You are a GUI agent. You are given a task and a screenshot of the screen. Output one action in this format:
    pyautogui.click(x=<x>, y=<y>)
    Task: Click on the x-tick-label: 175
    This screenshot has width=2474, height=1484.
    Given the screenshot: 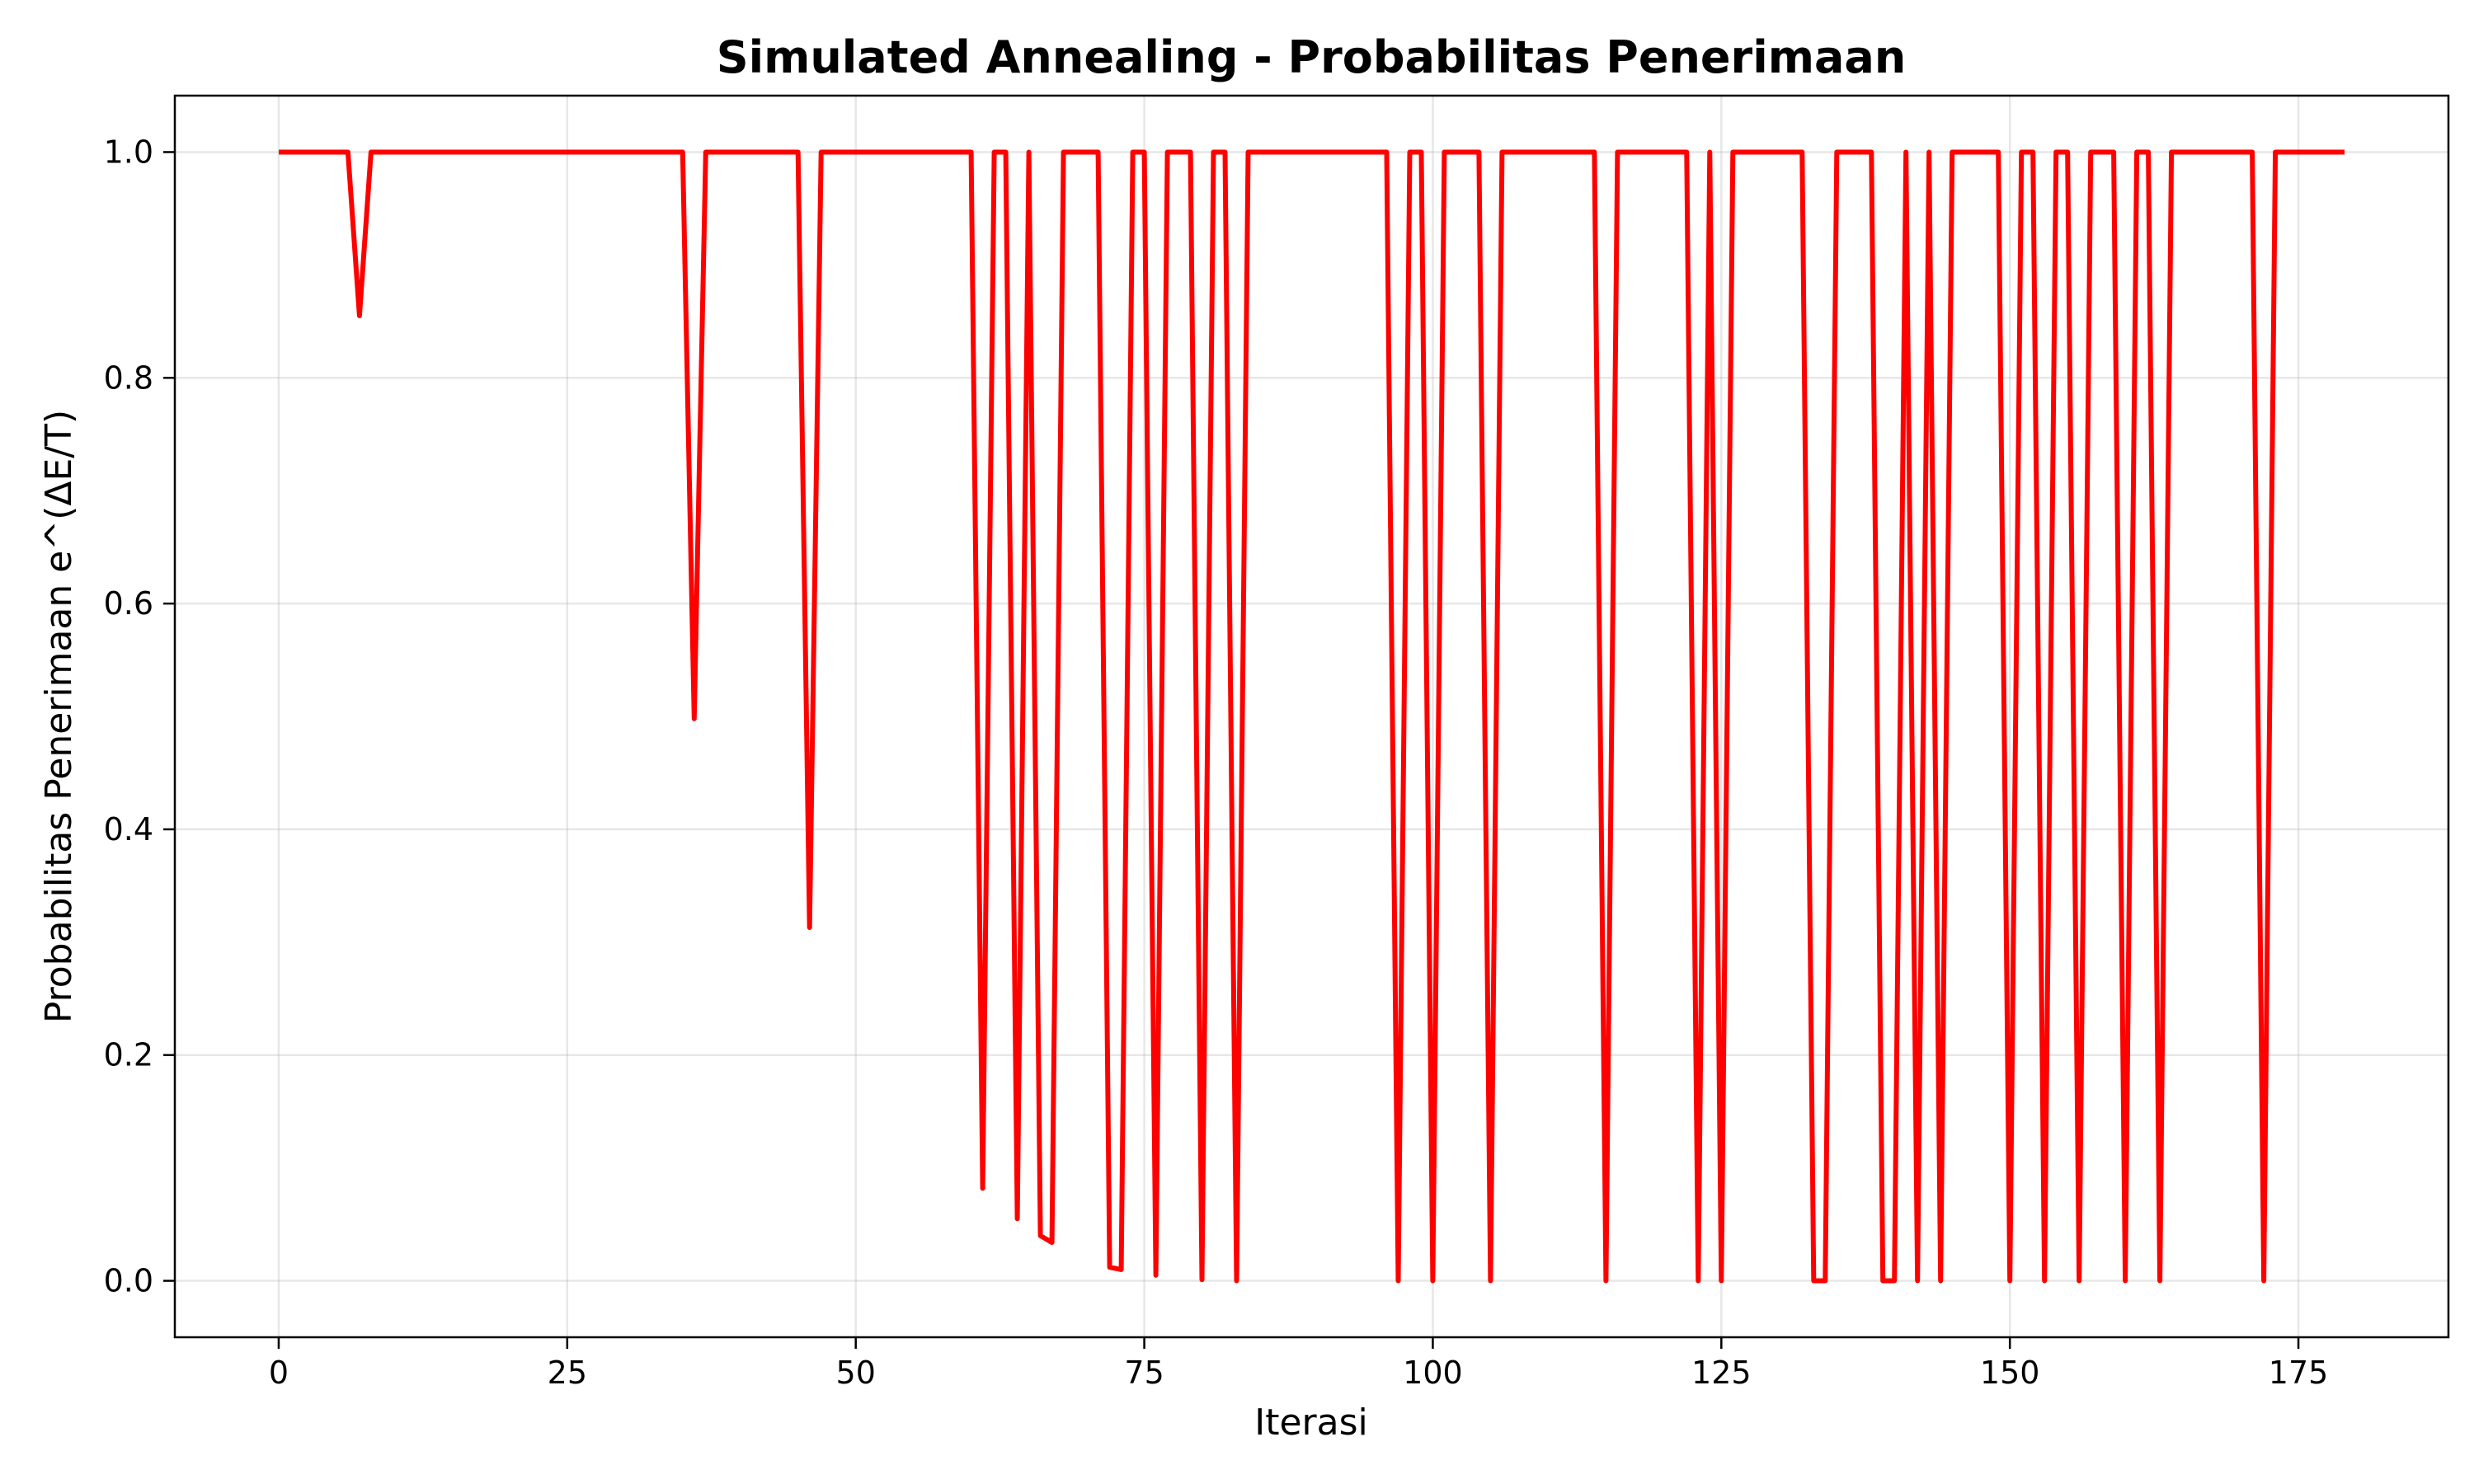 What is the action you would take?
    pyautogui.click(x=2299, y=1373)
    